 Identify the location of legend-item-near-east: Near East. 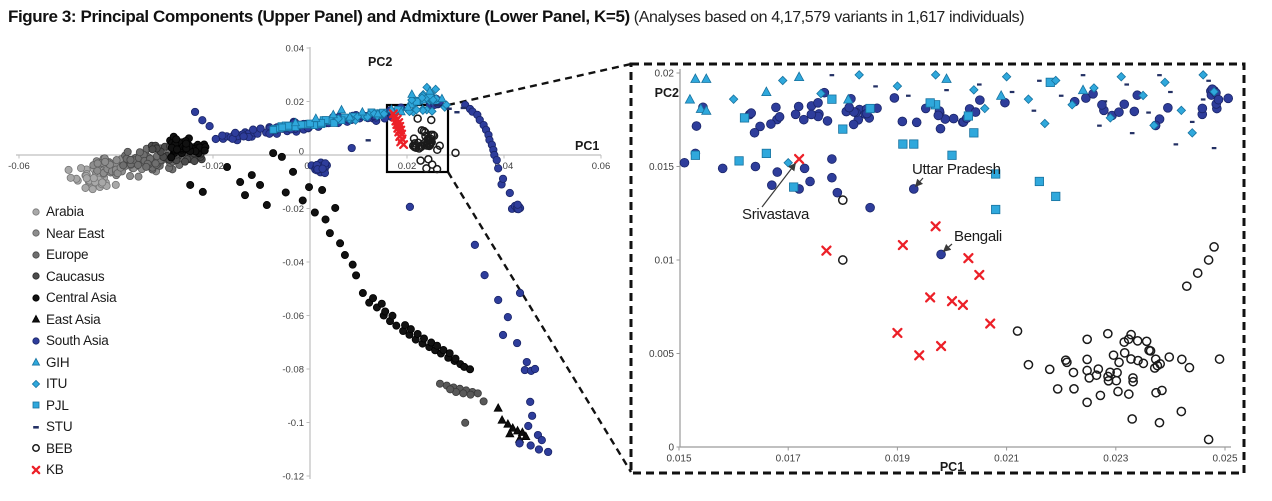
(72, 234).